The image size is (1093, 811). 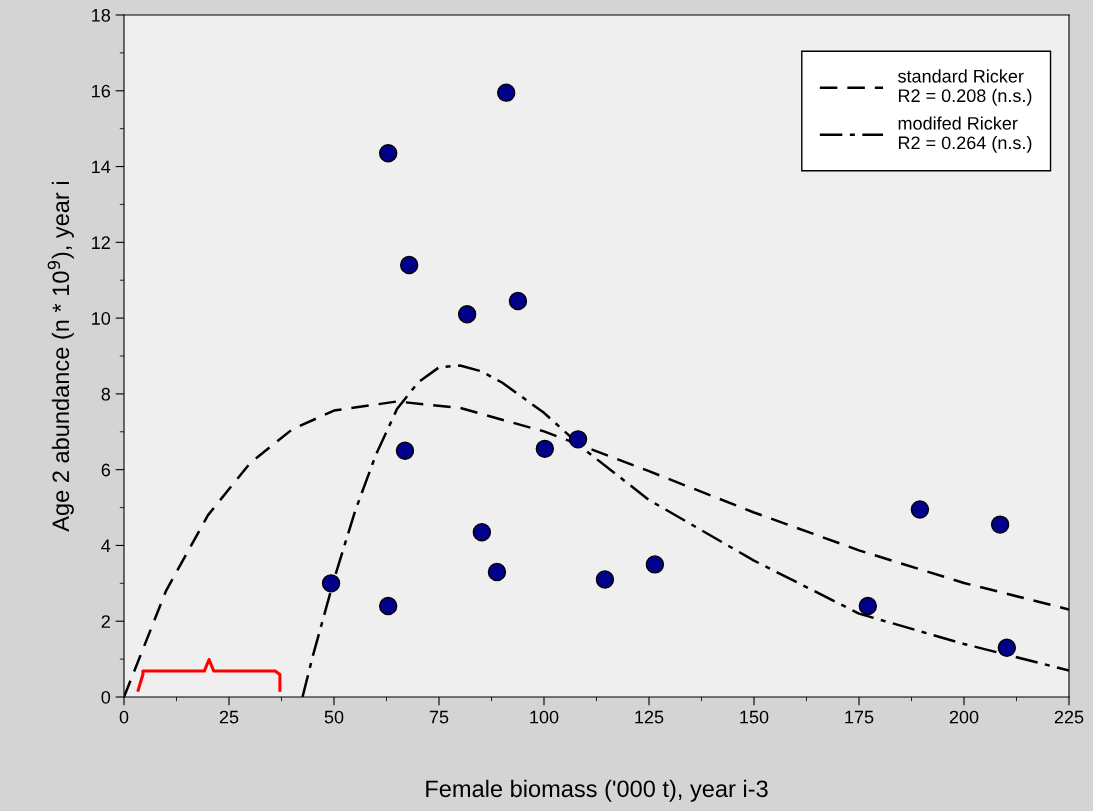 What do you see at coordinates (965, 134) in the screenshot?
I see `legend-label: modifed Ricker R2 = 0.264 (n.s.)` at bounding box center [965, 134].